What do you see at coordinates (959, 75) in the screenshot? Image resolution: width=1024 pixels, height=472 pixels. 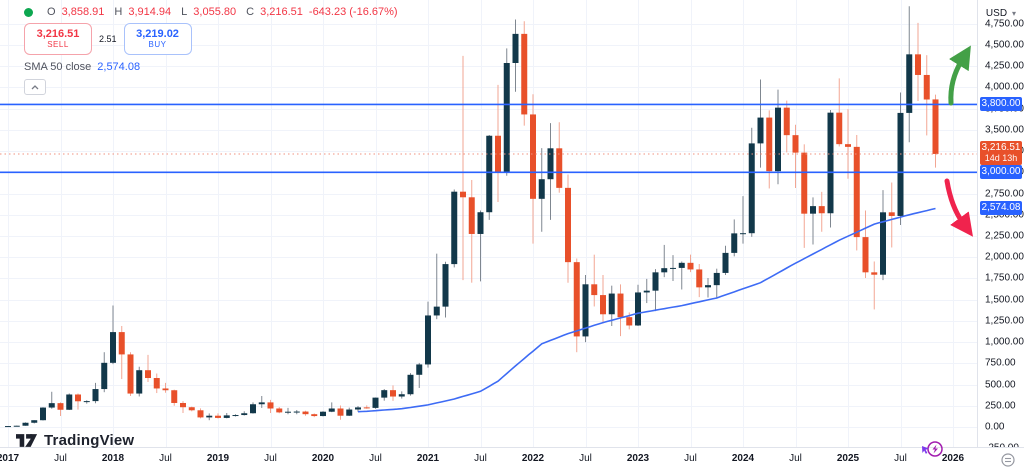 I see `arrow-up-drawing` at bounding box center [959, 75].